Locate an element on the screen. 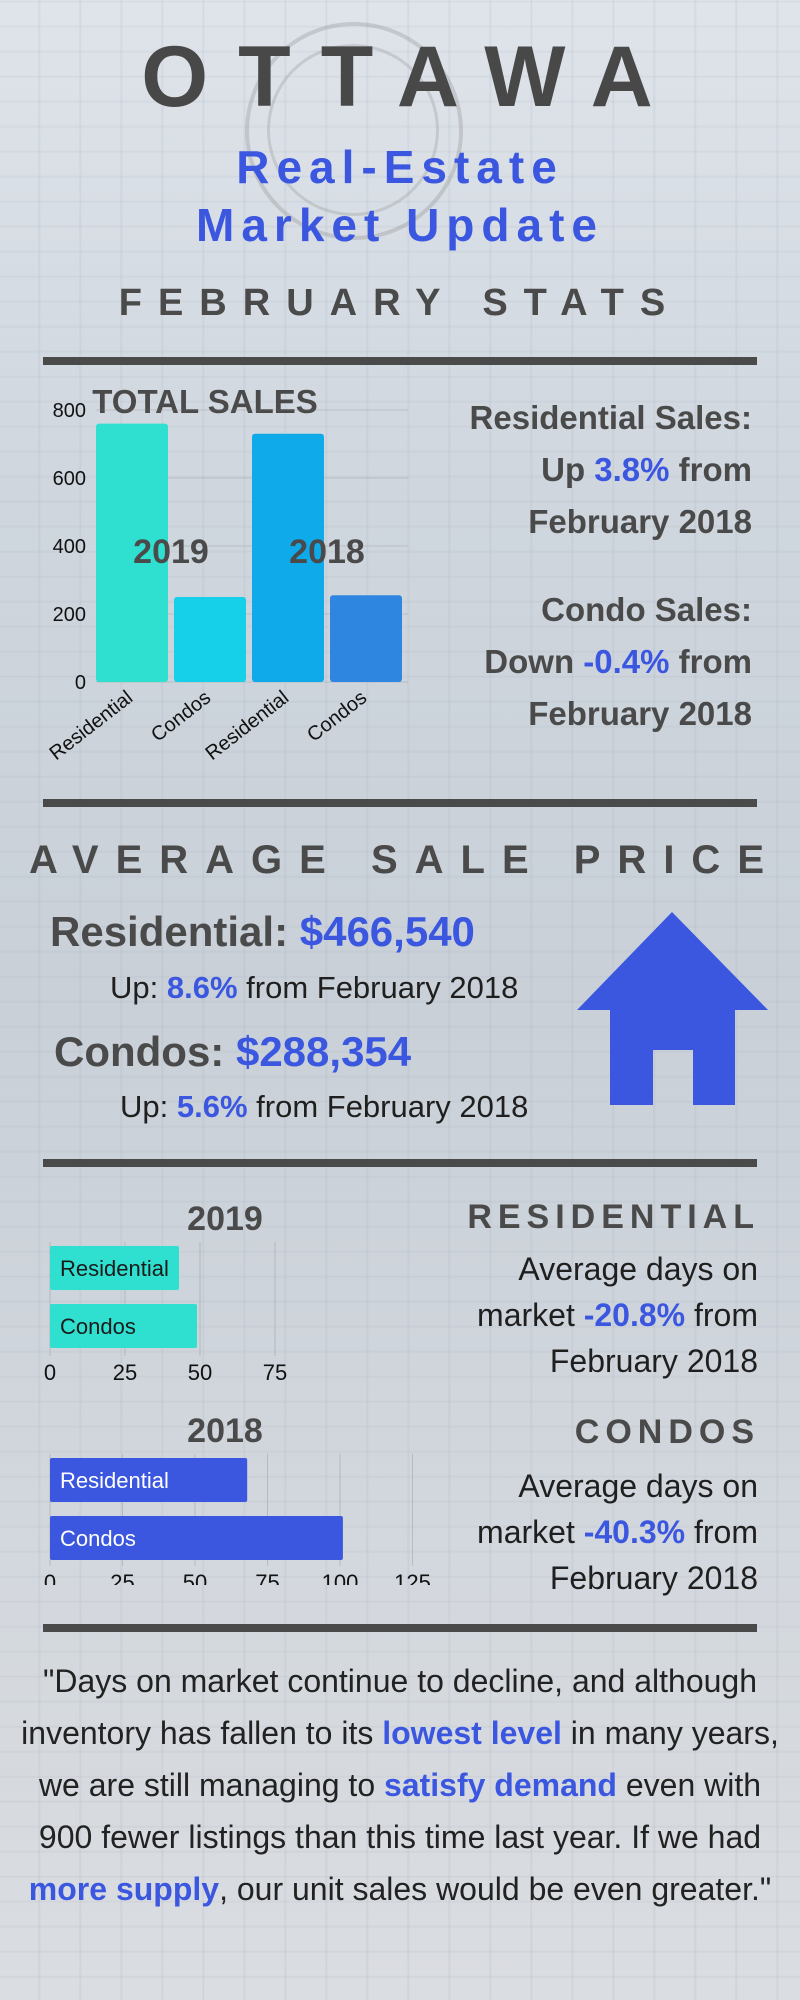 The image size is (800, 2000). condo-price-change-pct: 5.6% is located at coordinates (212, 1106).